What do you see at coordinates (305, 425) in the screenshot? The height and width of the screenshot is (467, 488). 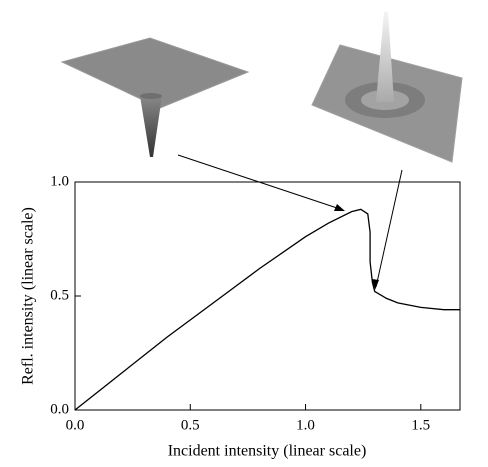 I see `x-tick-label: 1.0` at bounding box center [305, 425].